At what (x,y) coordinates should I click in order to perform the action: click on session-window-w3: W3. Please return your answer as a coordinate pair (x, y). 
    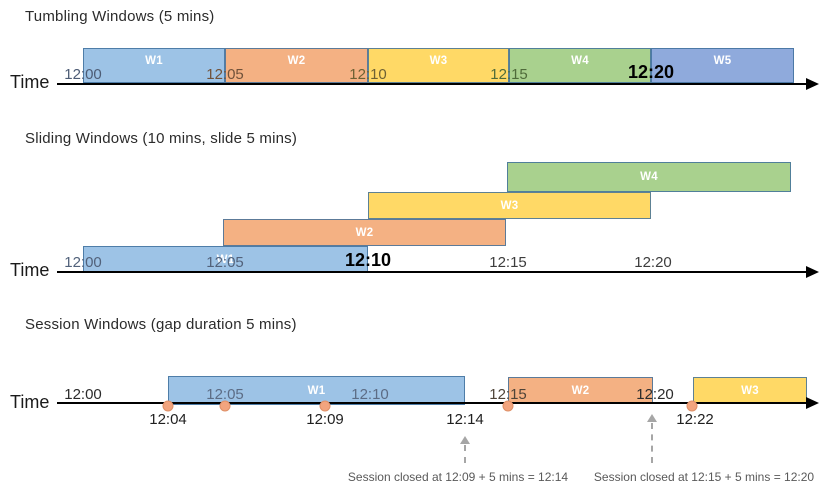
    Looking at the image, I should click on (750, 390).